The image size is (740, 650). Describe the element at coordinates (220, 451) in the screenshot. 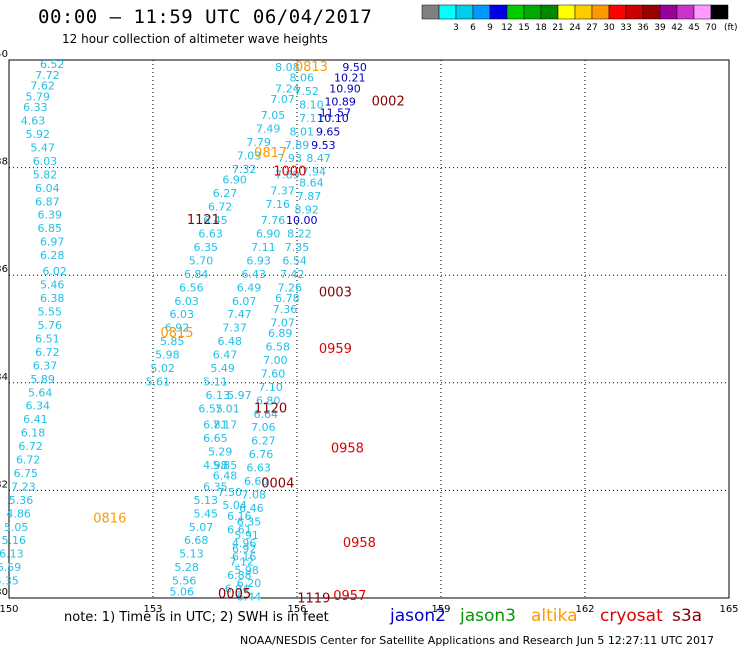

I see `wave-height-value: 5.29` at that location.